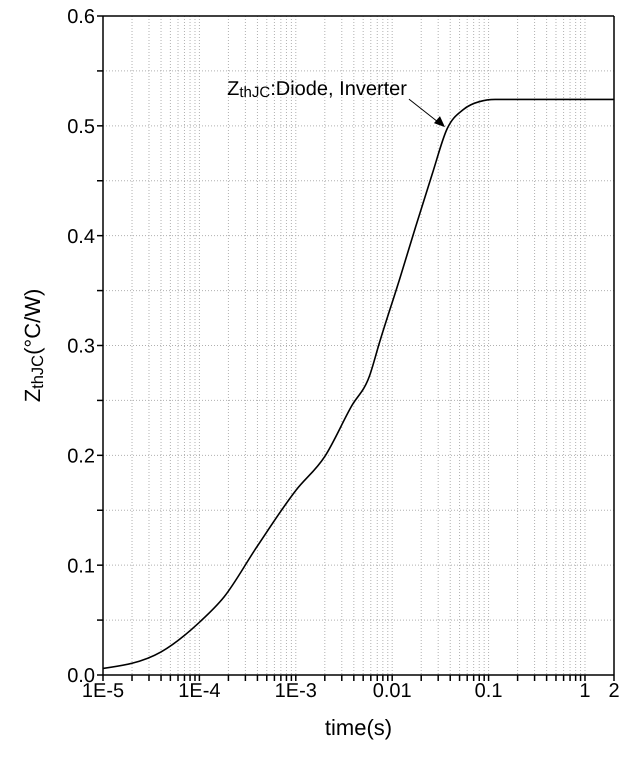  I want to click on x-tick-label: 1E-3, so click(295, 691).